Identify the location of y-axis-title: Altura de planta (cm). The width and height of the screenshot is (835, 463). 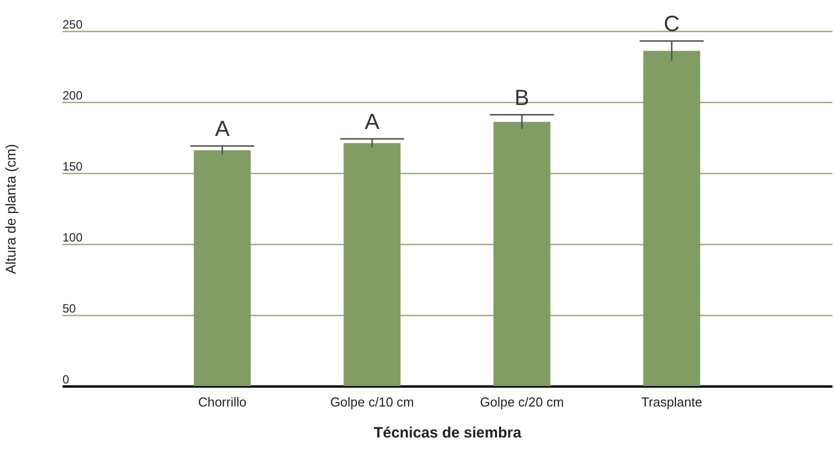
(10, 209).